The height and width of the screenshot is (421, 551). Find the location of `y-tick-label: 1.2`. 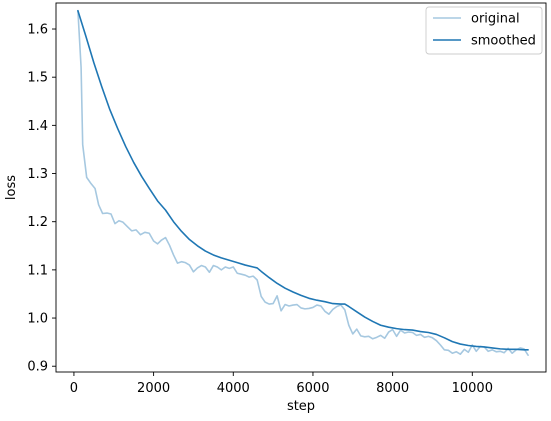

y-tick-label: 1.2 is located at coordinates (37, 222).